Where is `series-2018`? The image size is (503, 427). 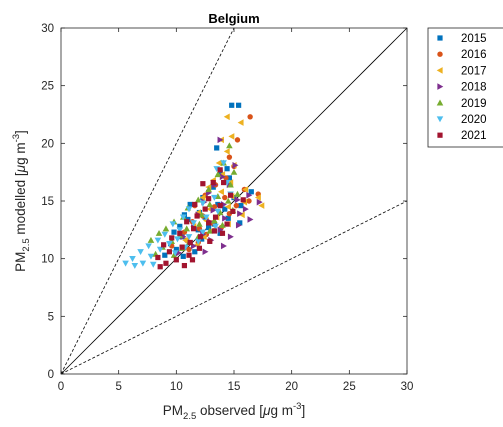
series-2018 is located at coordinates (219, 196).